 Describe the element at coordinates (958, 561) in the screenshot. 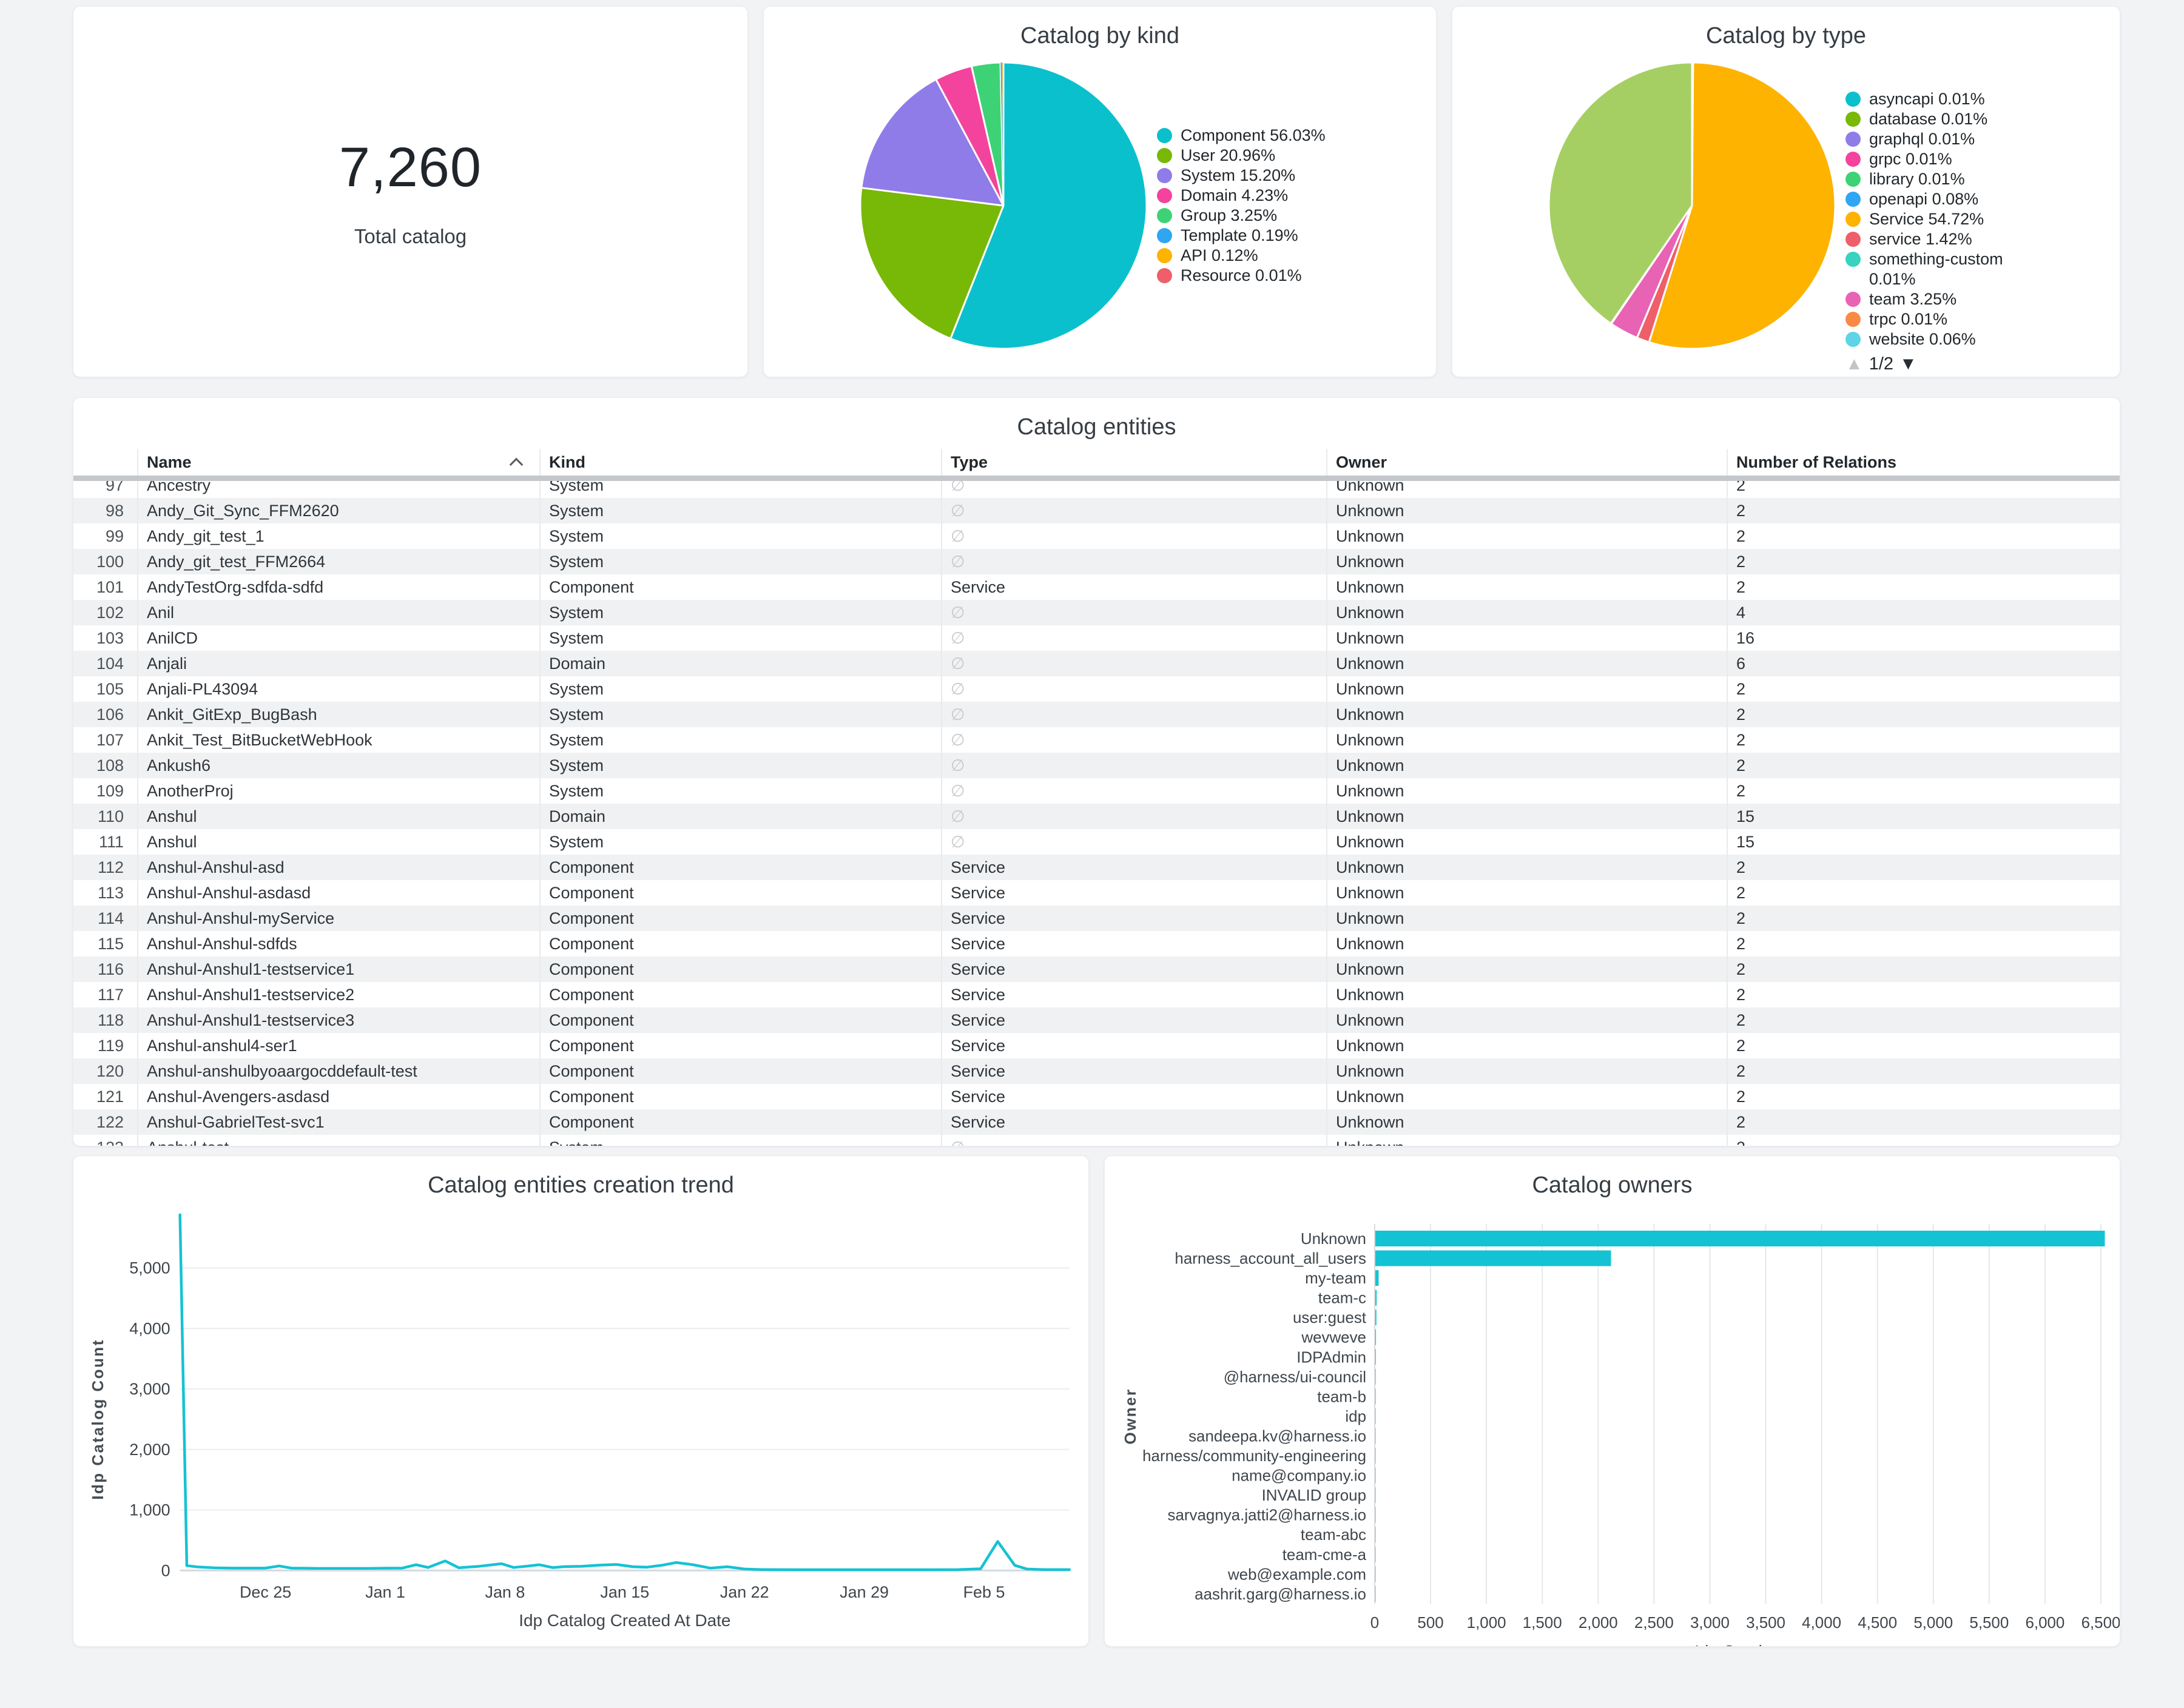

I see `empty-type-icon: ∅` at that location.